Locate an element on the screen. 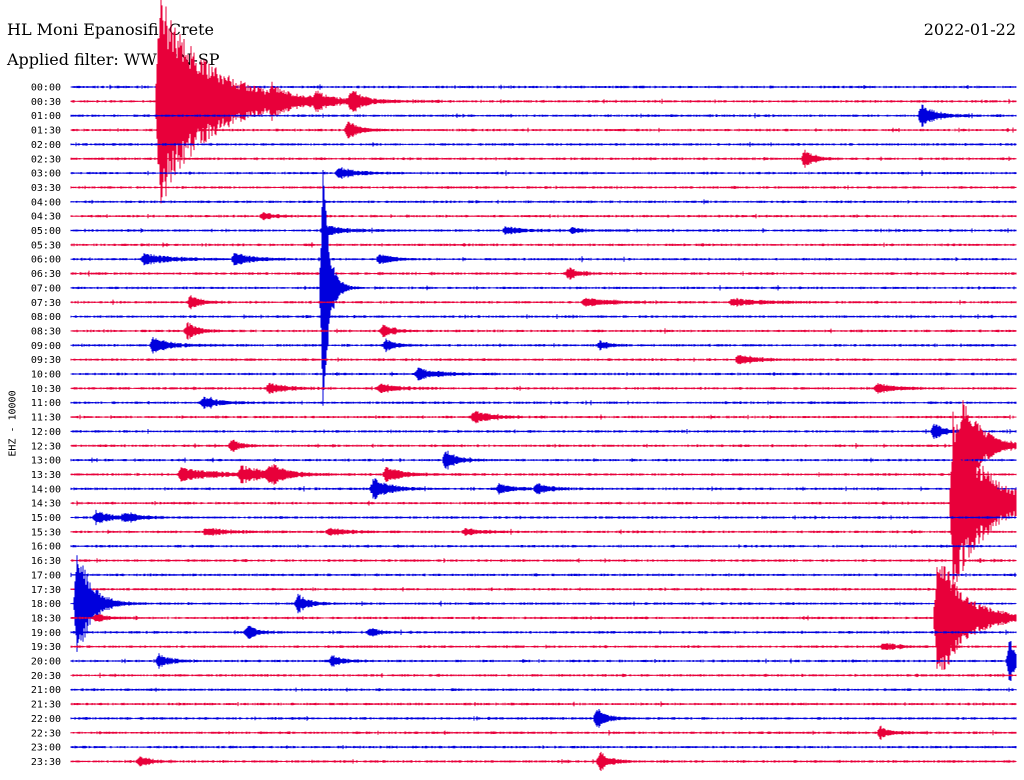  trace-1930 is located at coordinates (543, 646).